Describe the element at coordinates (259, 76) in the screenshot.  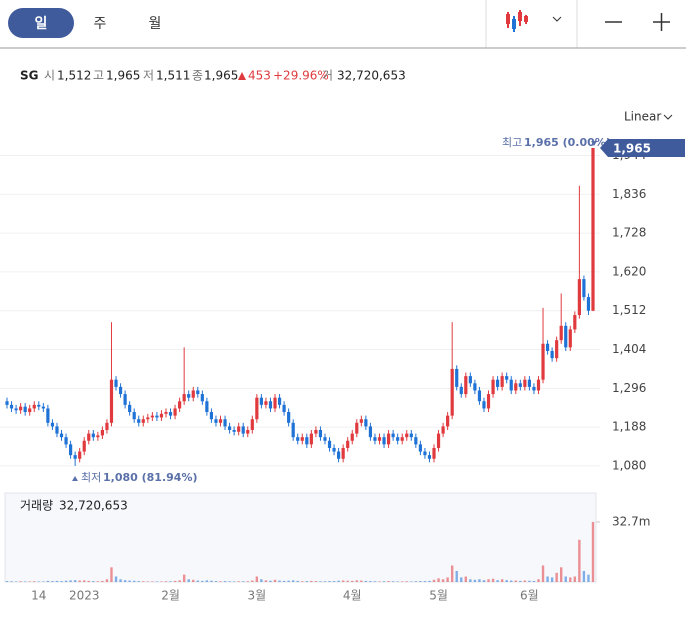
I see `change: 453` at that location.